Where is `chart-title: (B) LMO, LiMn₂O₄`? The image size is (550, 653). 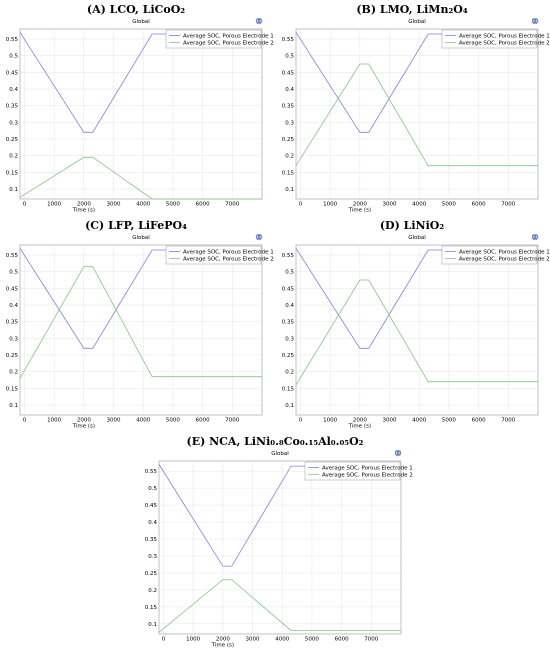
chart-title: (B) LMO, LiMn₂O₄ is located at coordinates (412, 9).